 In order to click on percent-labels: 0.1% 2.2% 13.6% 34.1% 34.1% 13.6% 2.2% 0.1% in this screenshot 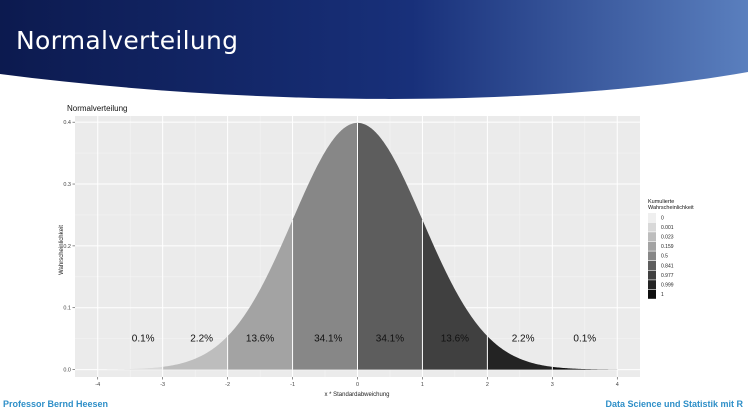, I will do `click(364, 339)`.